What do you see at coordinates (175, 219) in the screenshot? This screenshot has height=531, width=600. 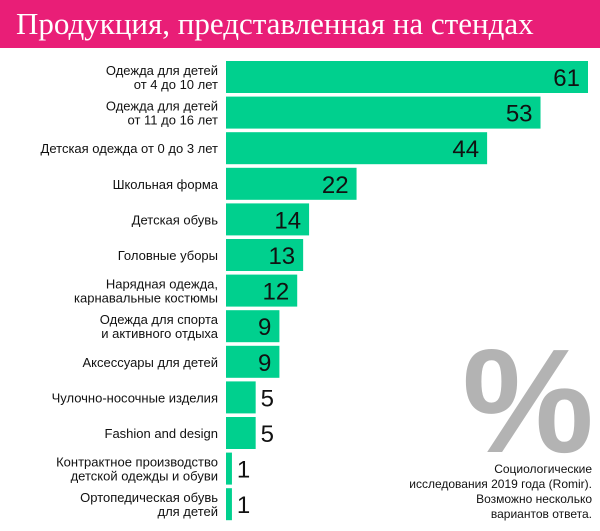 I see `category-label: Детская обувь` at bounding box center [175, 219].